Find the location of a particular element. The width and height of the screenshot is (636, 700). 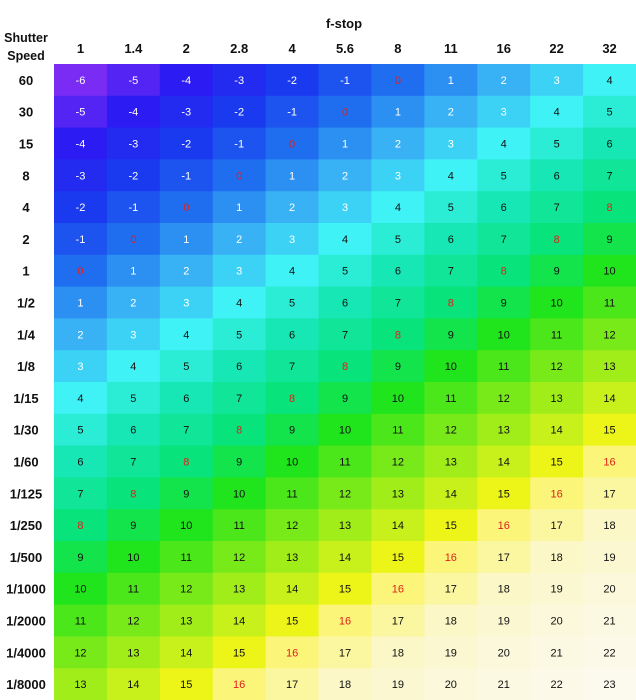

f-stop-tick-label: 16 is located at coordinates (503, 48).